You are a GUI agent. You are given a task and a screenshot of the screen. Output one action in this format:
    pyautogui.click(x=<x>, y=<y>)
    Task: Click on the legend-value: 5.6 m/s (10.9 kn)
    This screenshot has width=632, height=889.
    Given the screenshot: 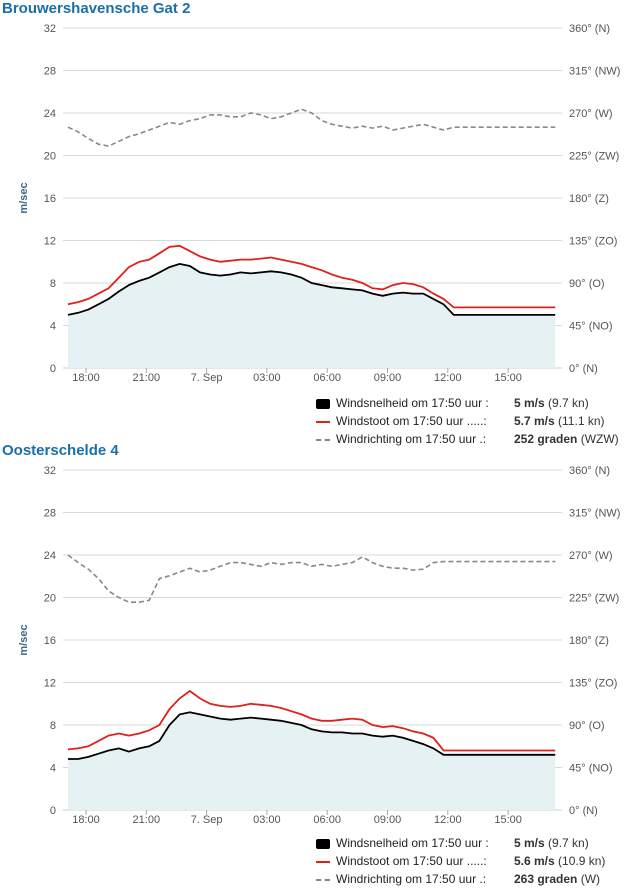 What is the action you would take?
    pyautogui.click(x=560, y=861)
    